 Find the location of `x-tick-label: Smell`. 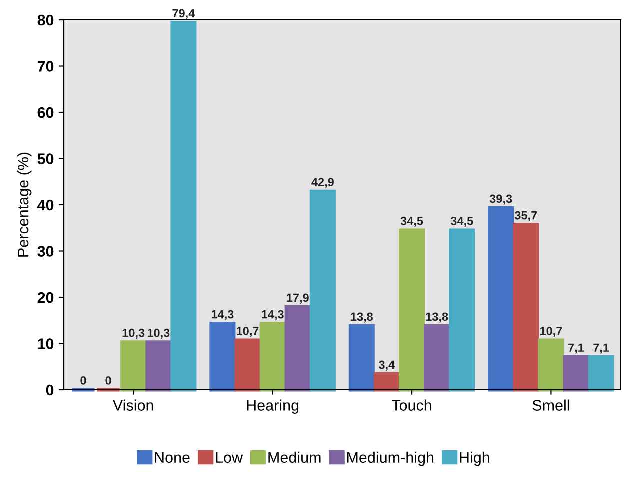

x-tick-label: Smell is located at coordinates (551, 405).